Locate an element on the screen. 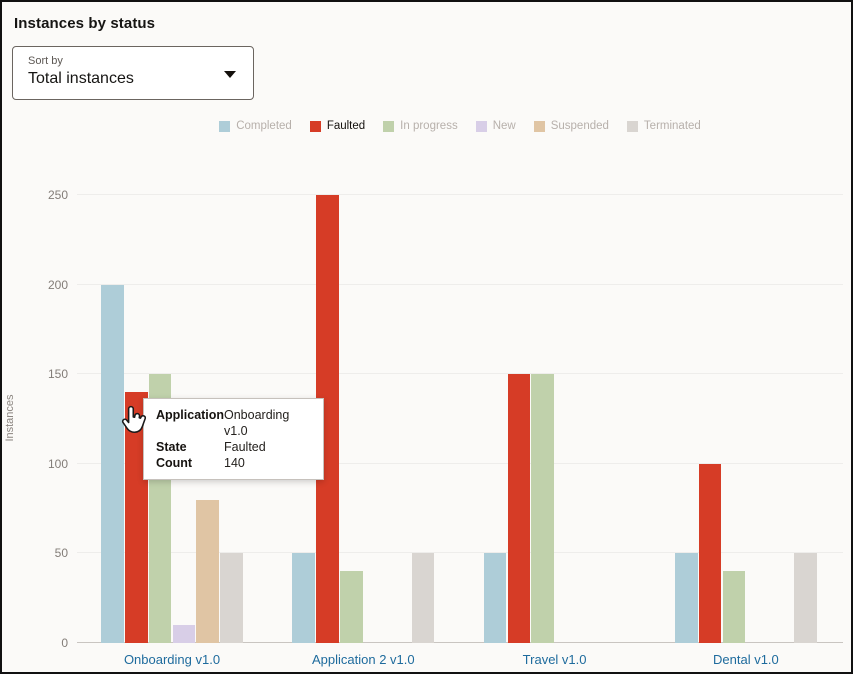  tooltip-row-count: Count 140 is located at coordinates (234, 463).